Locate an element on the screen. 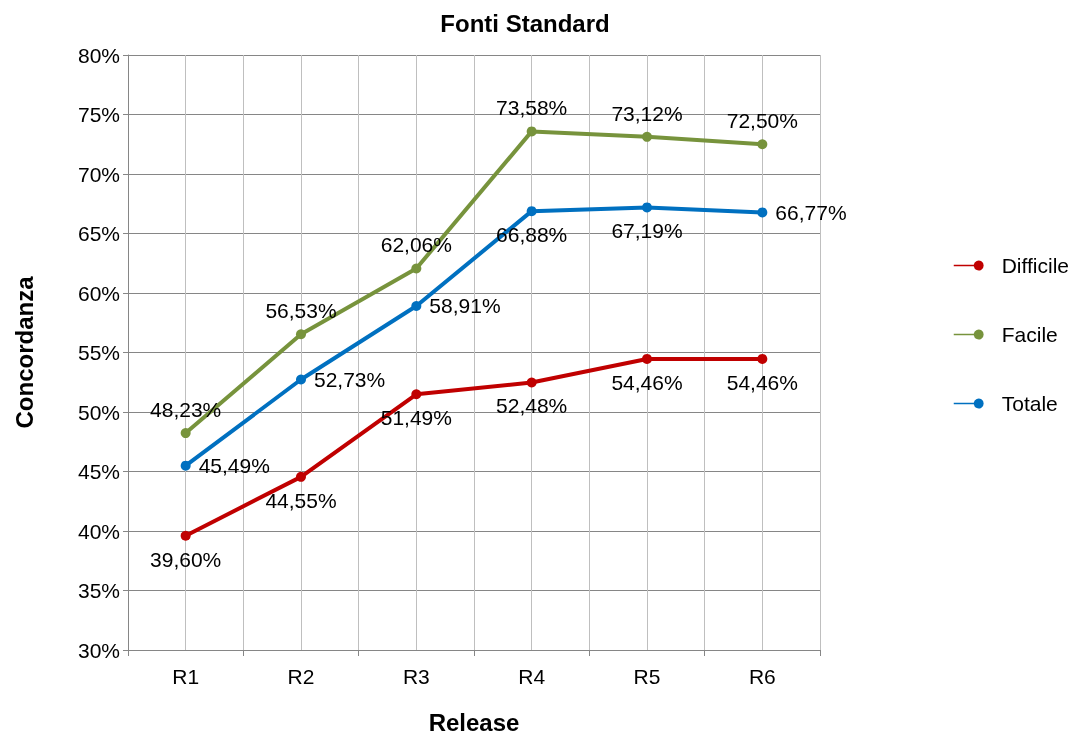 The image size is (1082, 747). data-label: 56,53% is located at coordinates (301, 311).